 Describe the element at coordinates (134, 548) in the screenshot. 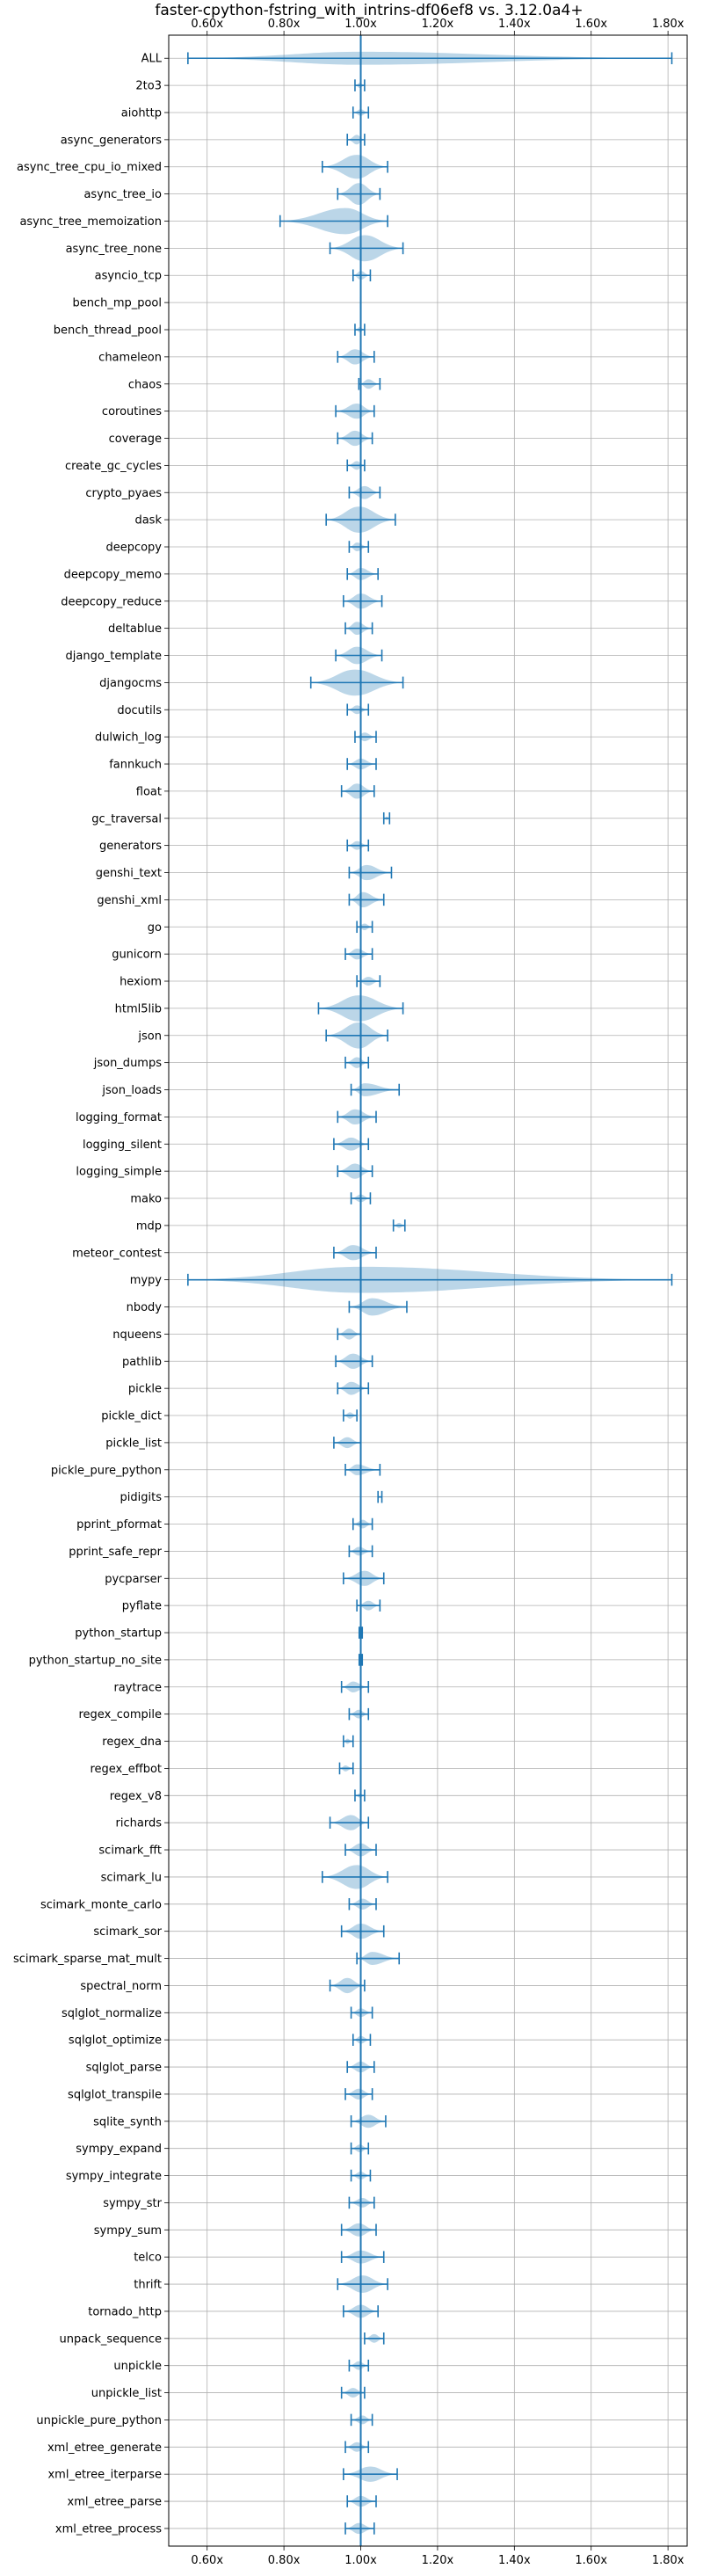

I see `y-tick-label: deepcopy` at that location.